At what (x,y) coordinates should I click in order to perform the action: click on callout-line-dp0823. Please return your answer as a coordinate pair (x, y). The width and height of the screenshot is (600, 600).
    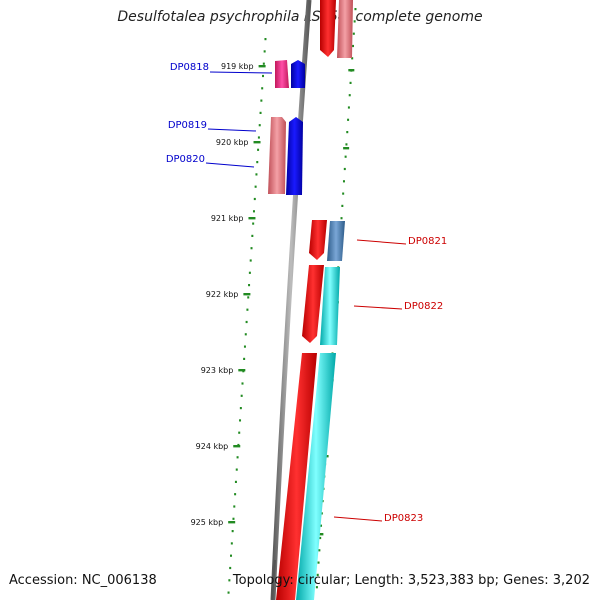
    Looking at the image, I should click on (358, 519).